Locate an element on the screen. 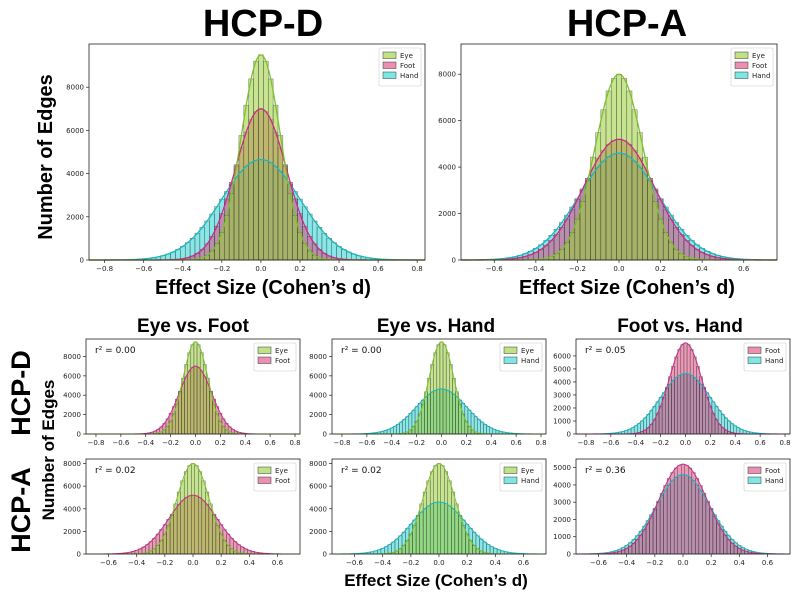 Image resolution: width=799 pixels, height=595 pixels. axes-frame is located at coordinates (683, 386).